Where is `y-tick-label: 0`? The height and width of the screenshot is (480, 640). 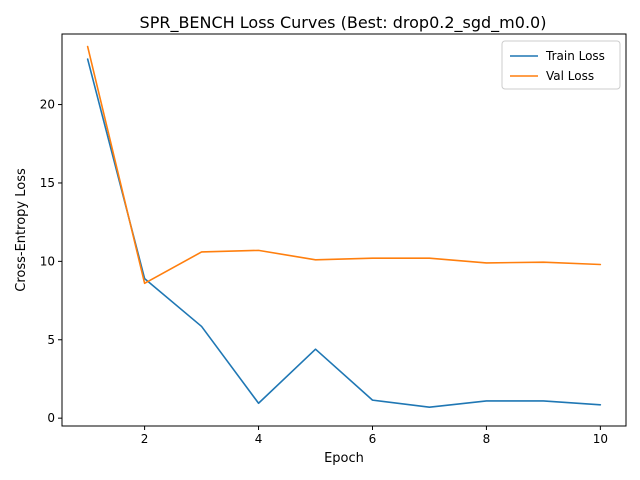 y-tick-label: 0 is located at coordinates (51, 418).